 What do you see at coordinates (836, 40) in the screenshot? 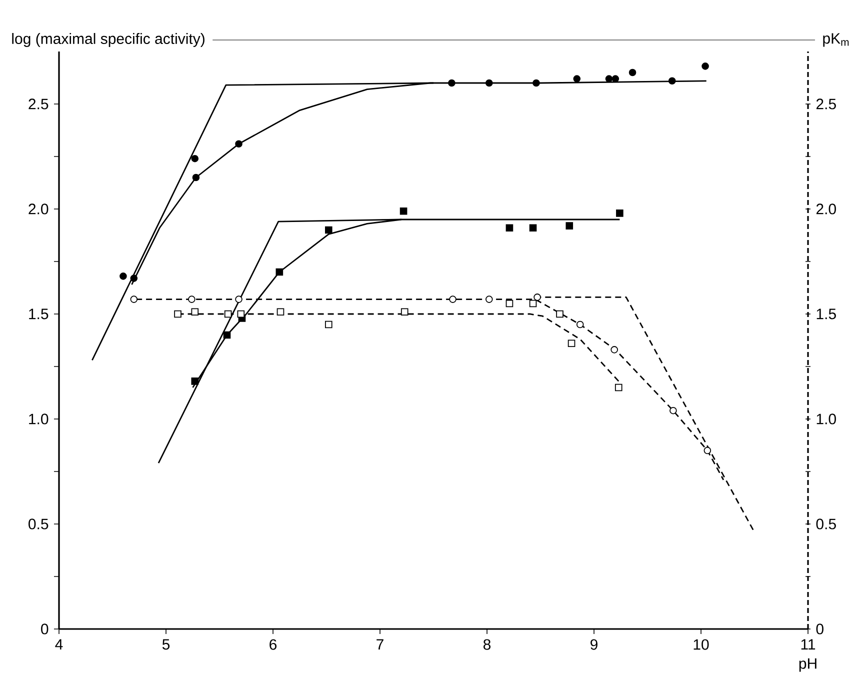
I see `y2-axis-title: pK$_{m}$` at bounding box center [836, 40].